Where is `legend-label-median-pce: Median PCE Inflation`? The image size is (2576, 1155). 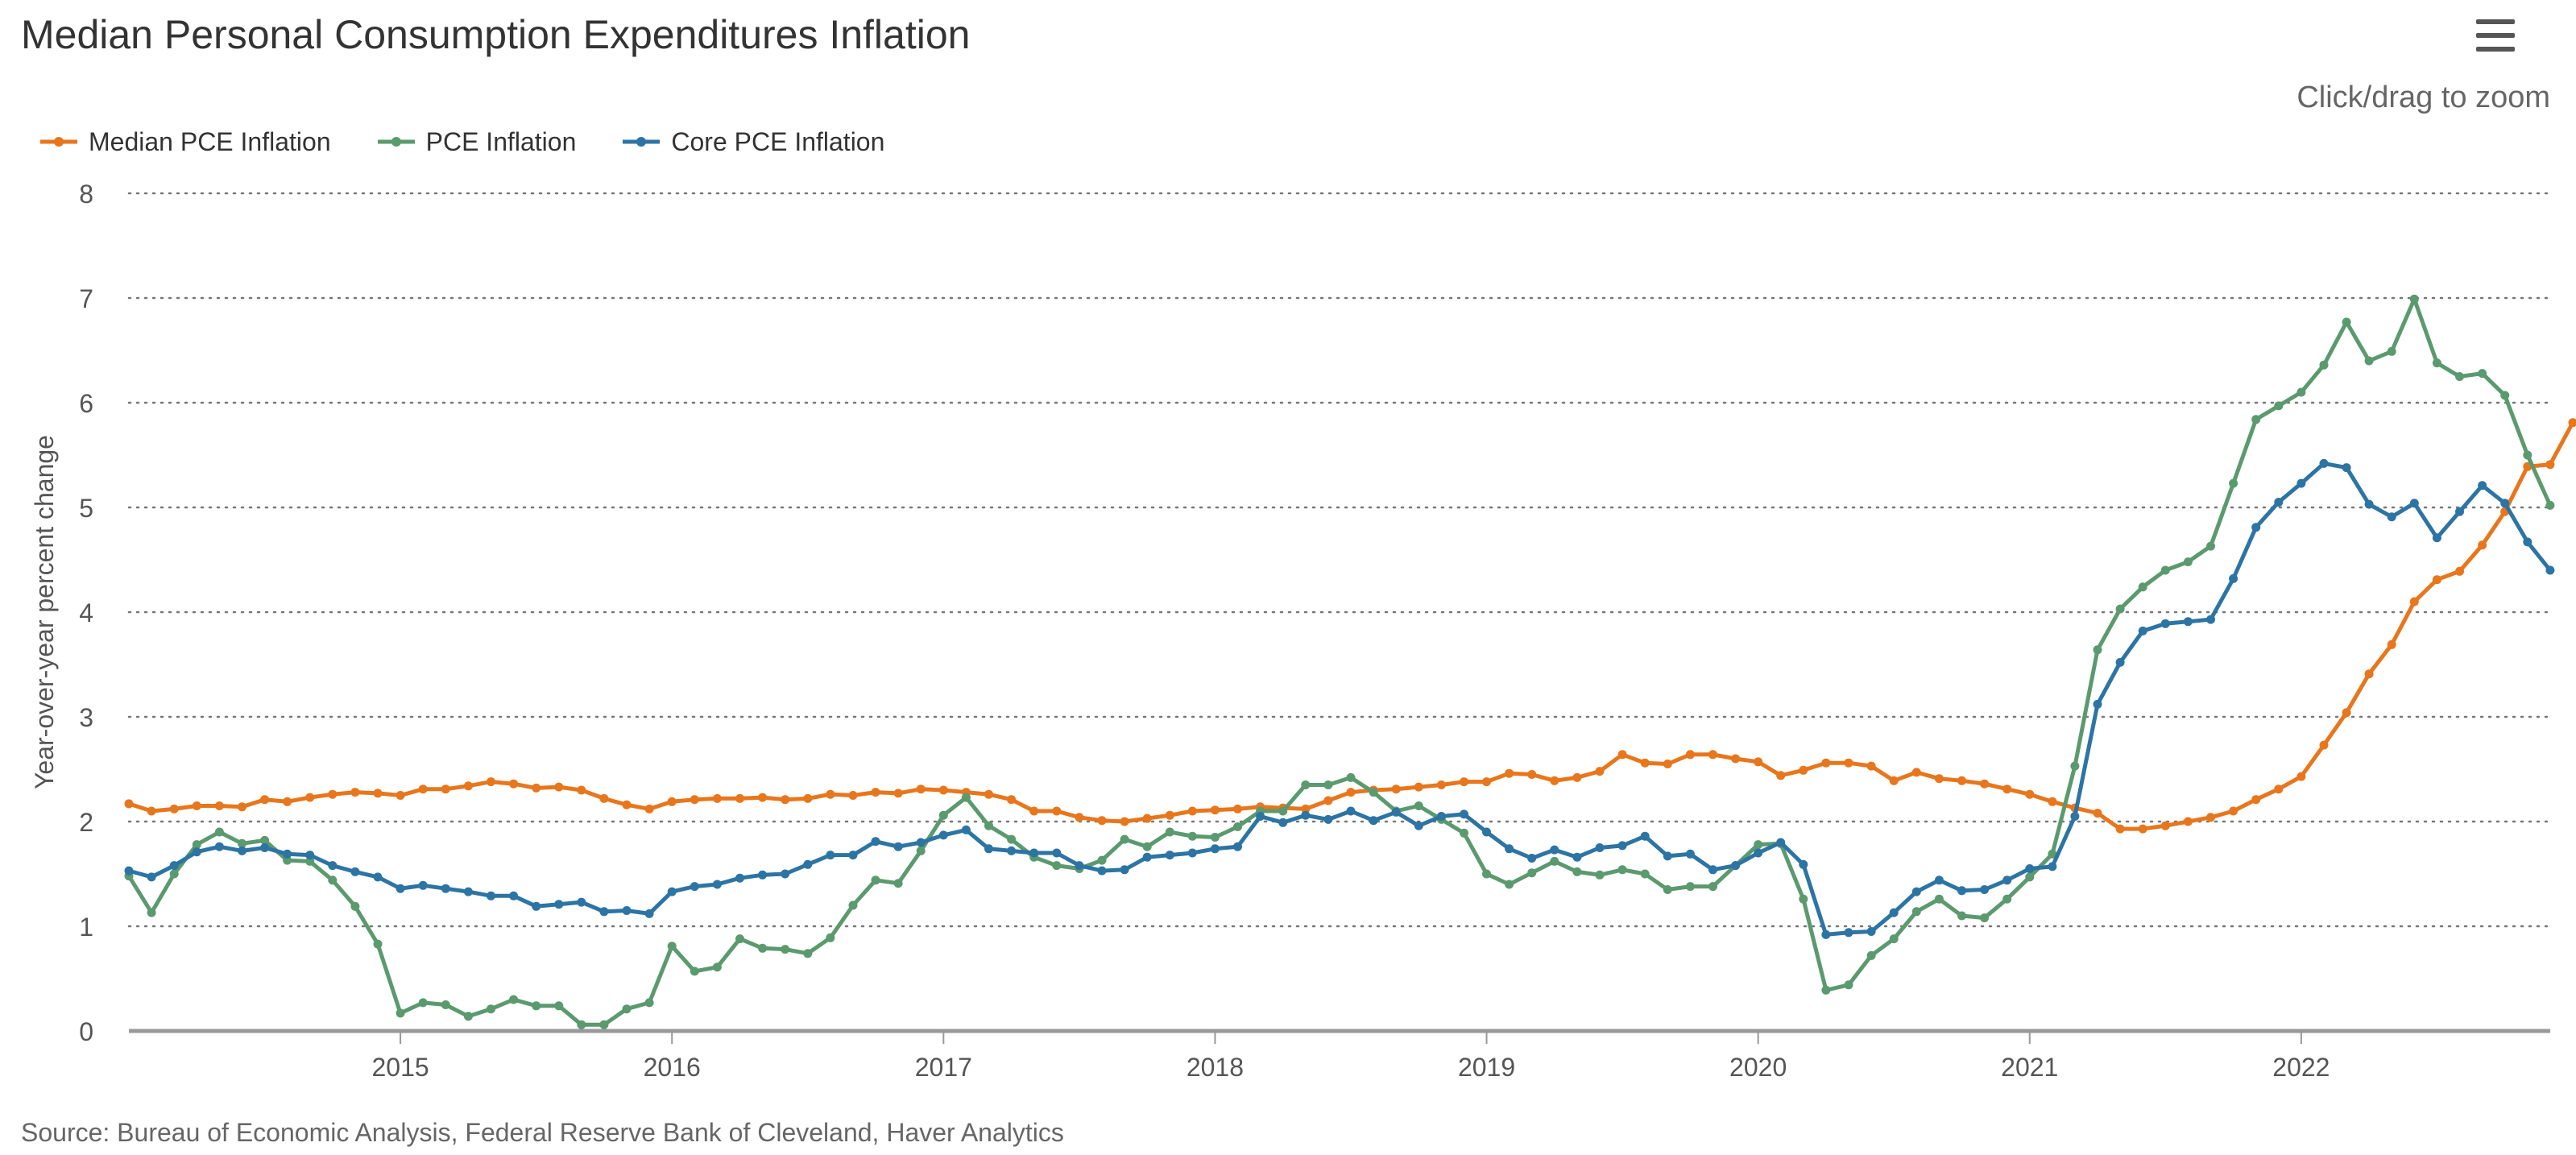 legend-label-median-pce: Median PCE Inflation is located at coordinates (210, 141).